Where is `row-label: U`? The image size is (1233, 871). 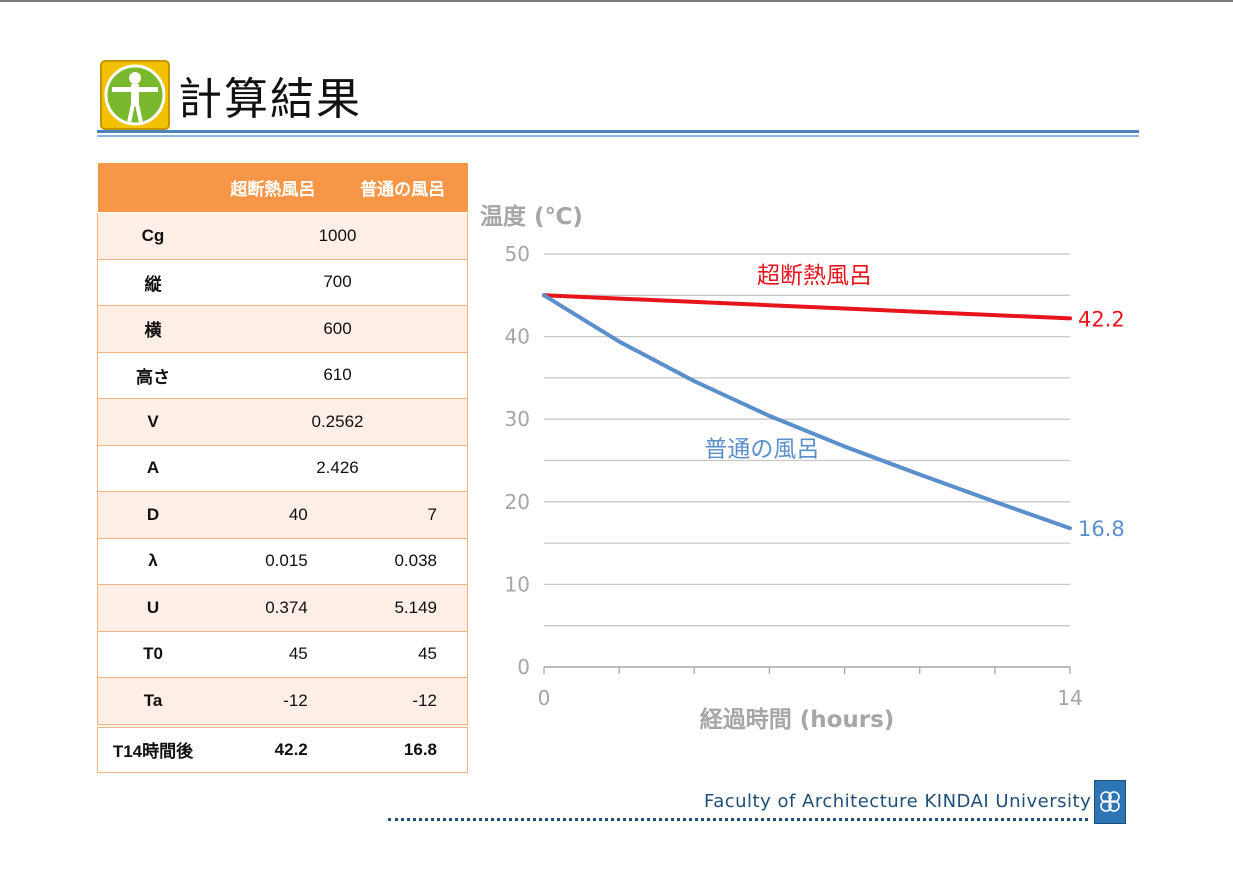
row-label: U is located at coordinates (152, 608).